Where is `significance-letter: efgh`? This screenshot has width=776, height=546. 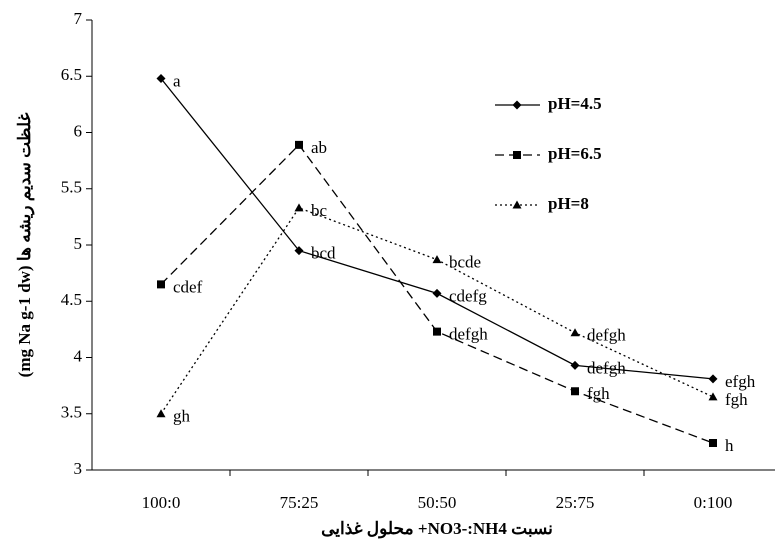 significance-letter: efgh is located at coordinates (740, 381).